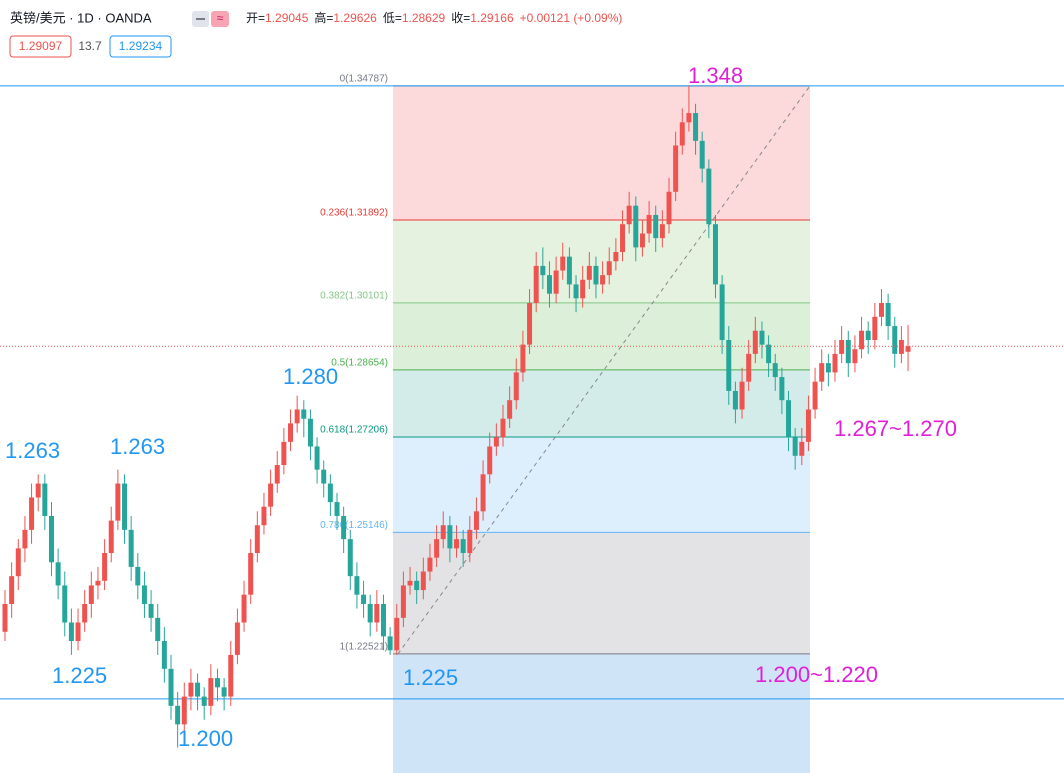 The height and width of the screenshot is (773, 1064). I want to click on price-change: +0.00121 (+0.09%), so click(571, 18).